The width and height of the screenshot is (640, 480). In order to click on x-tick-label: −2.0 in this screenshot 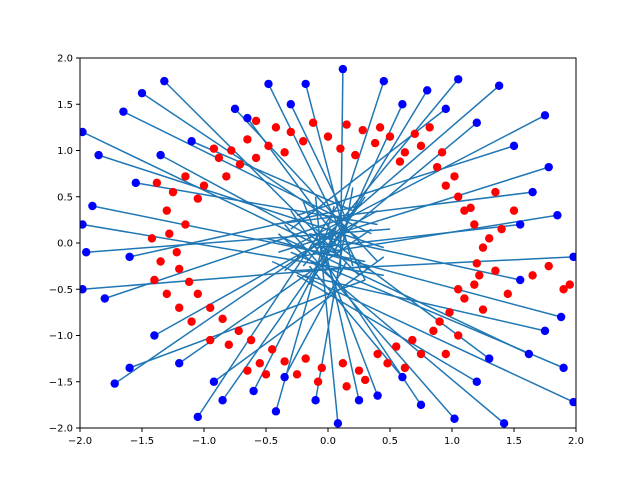, I will do `click(80, 441)`.